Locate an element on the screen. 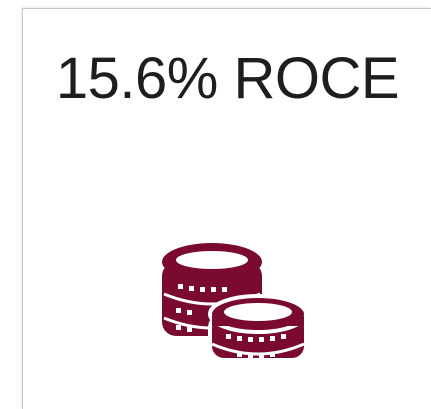  kpi-title: 15.6% ROCE is located at coordinates (227, 78).